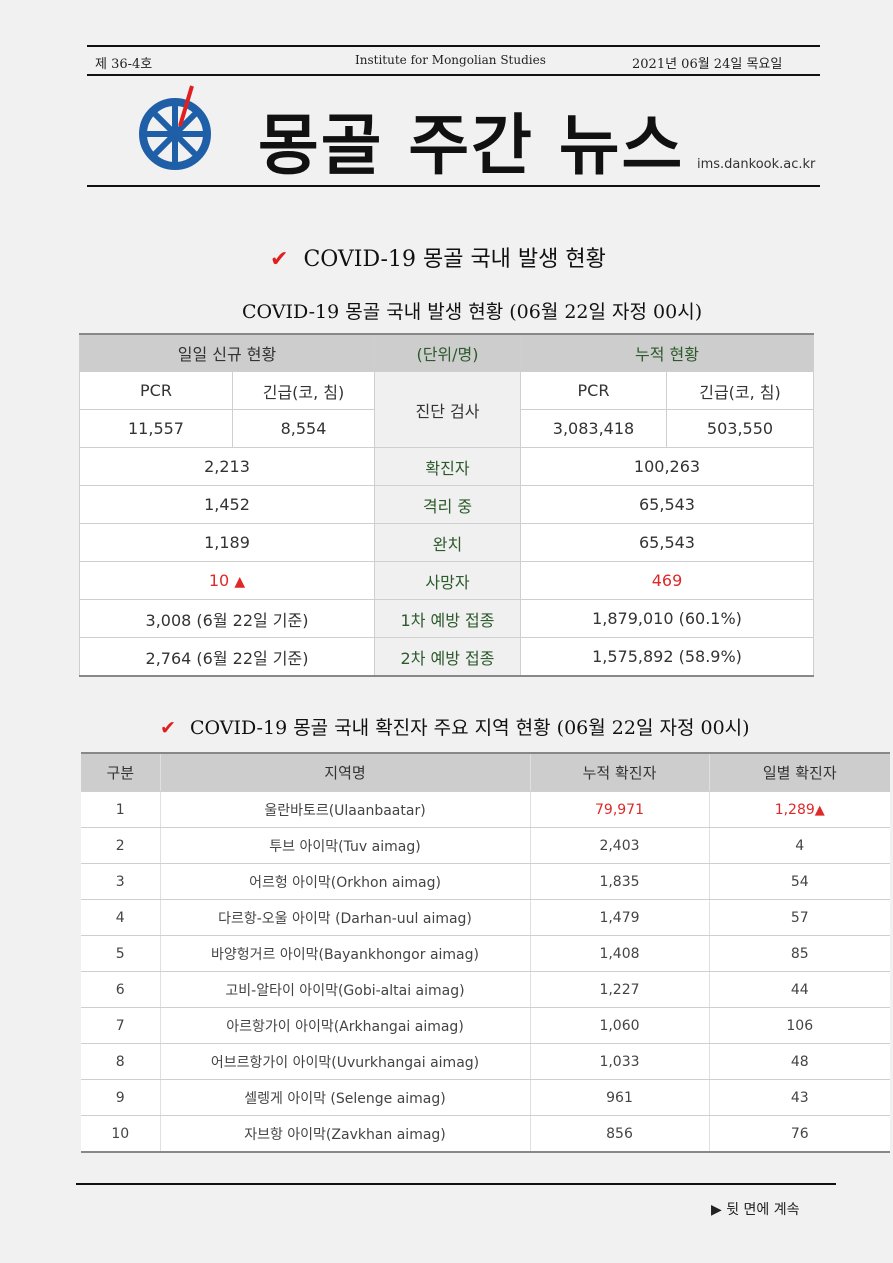 The height and width of the screenshot is (1263, 893). I want to click on total-rapid-value: 503,550, so click(740, 428).